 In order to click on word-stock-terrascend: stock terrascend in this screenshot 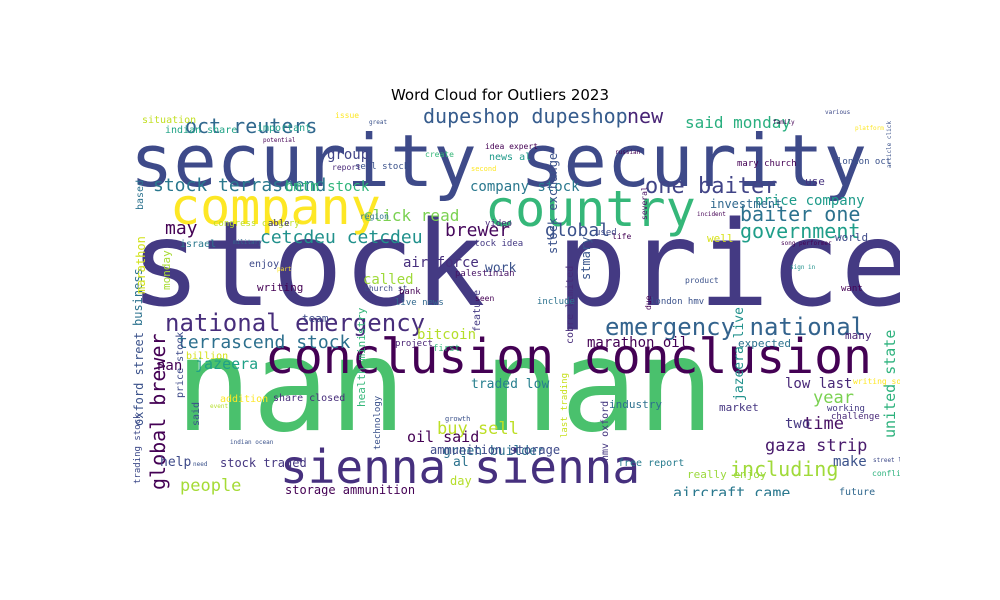, I will do `click(239, 185)`.